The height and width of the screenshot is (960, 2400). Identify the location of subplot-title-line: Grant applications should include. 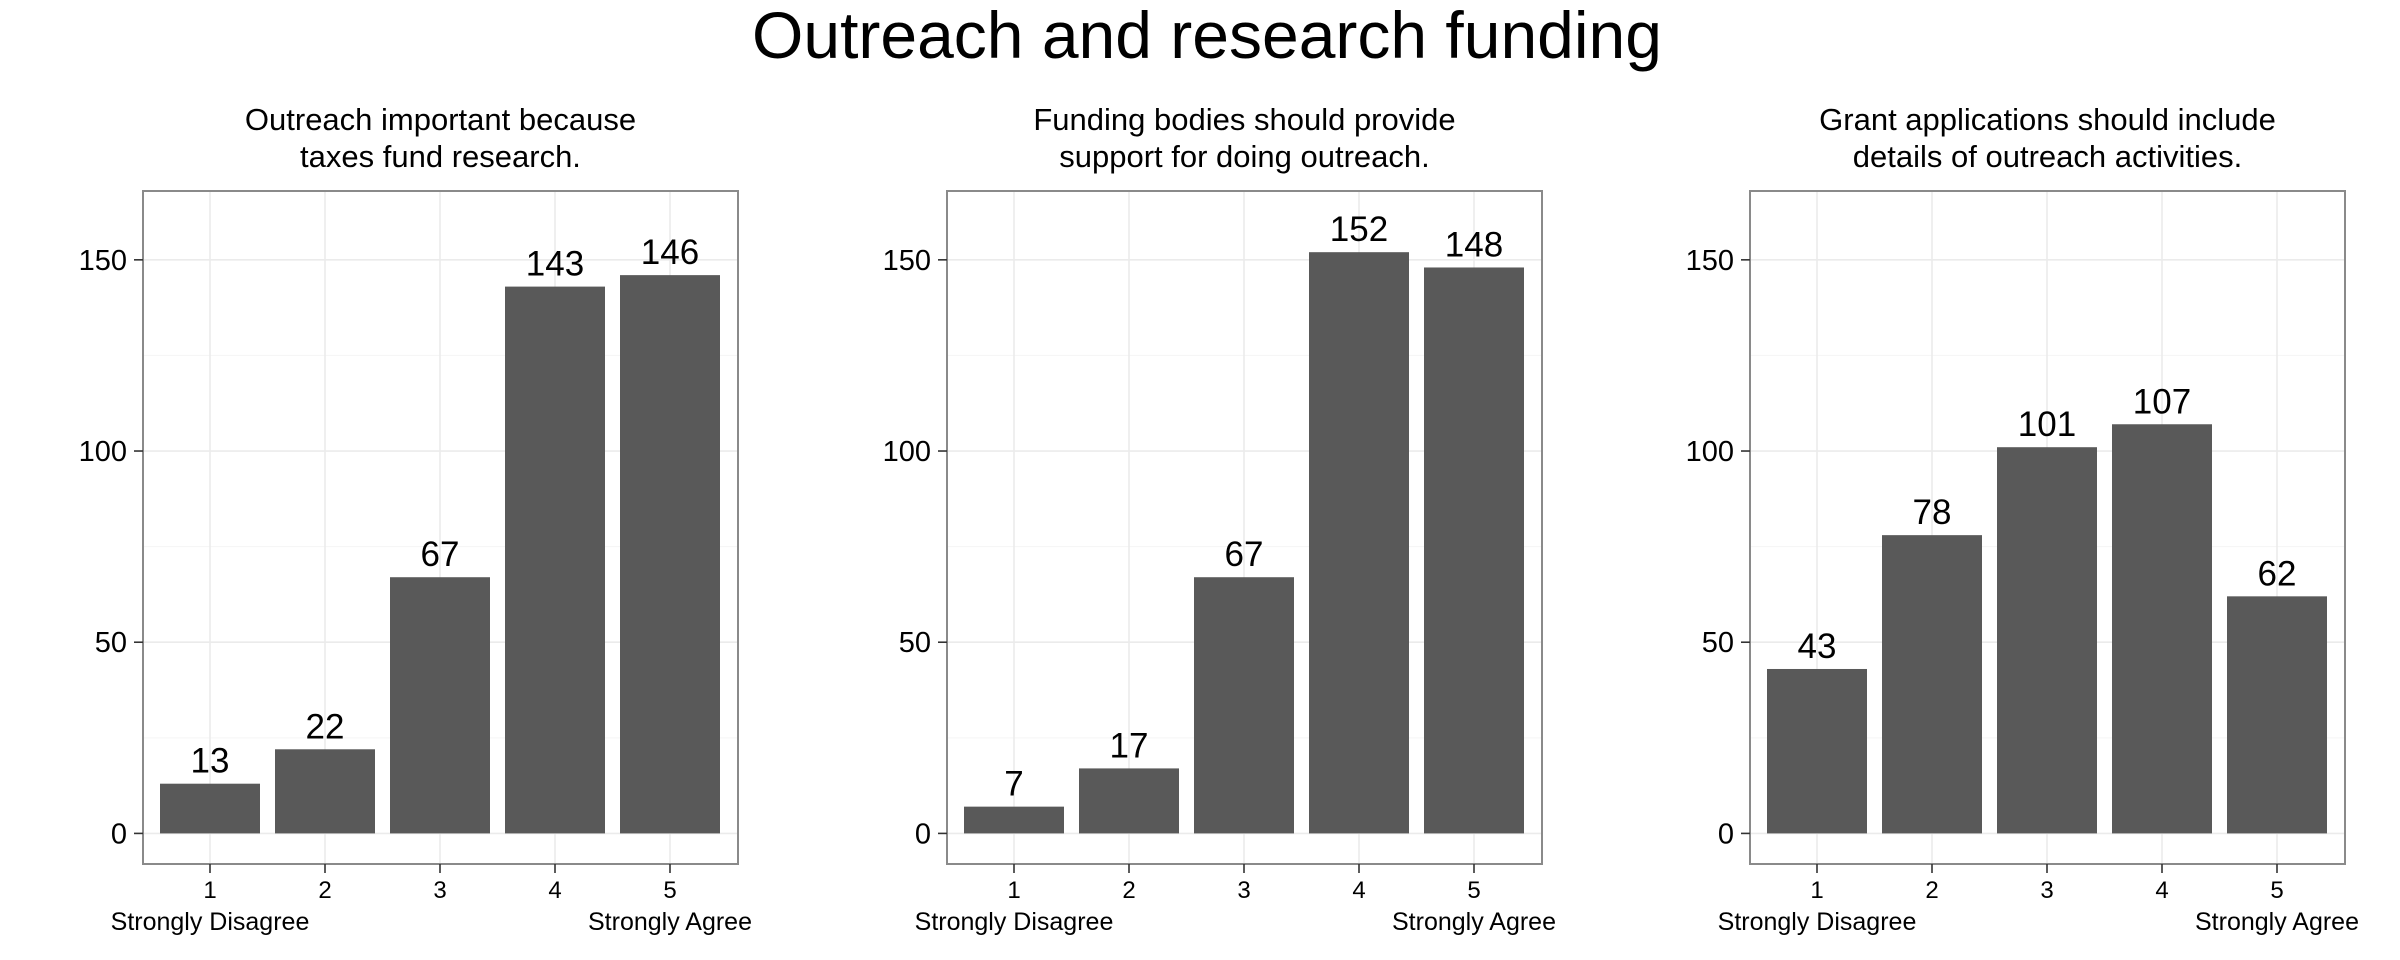
(2047, 119).